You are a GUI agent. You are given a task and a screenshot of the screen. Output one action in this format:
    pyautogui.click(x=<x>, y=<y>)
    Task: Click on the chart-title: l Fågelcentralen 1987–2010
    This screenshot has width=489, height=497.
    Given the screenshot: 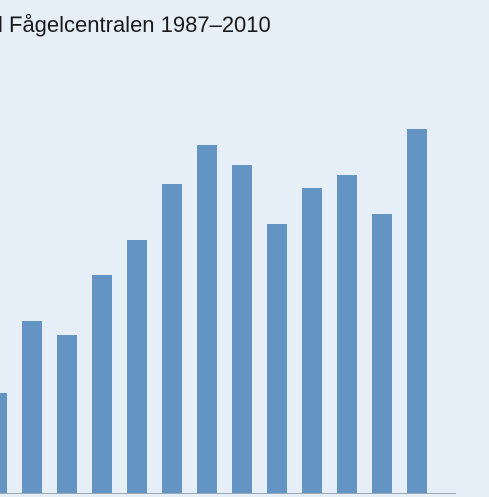 What is the action you would take?
    pyautogui.click(x=135, y=24)
    